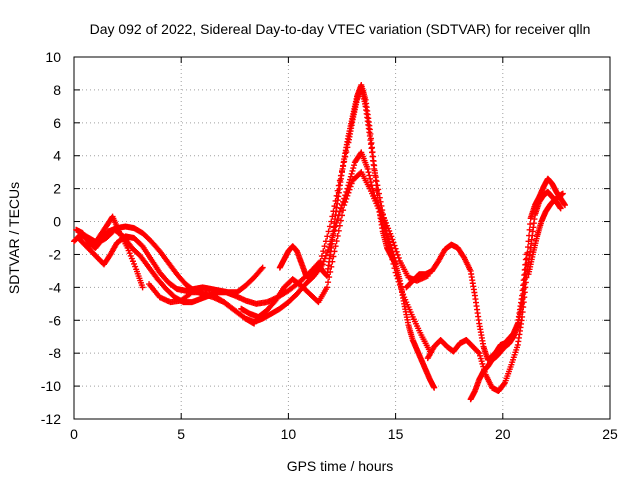  I want to click on y-tick-label: -6, so click(55, 320).